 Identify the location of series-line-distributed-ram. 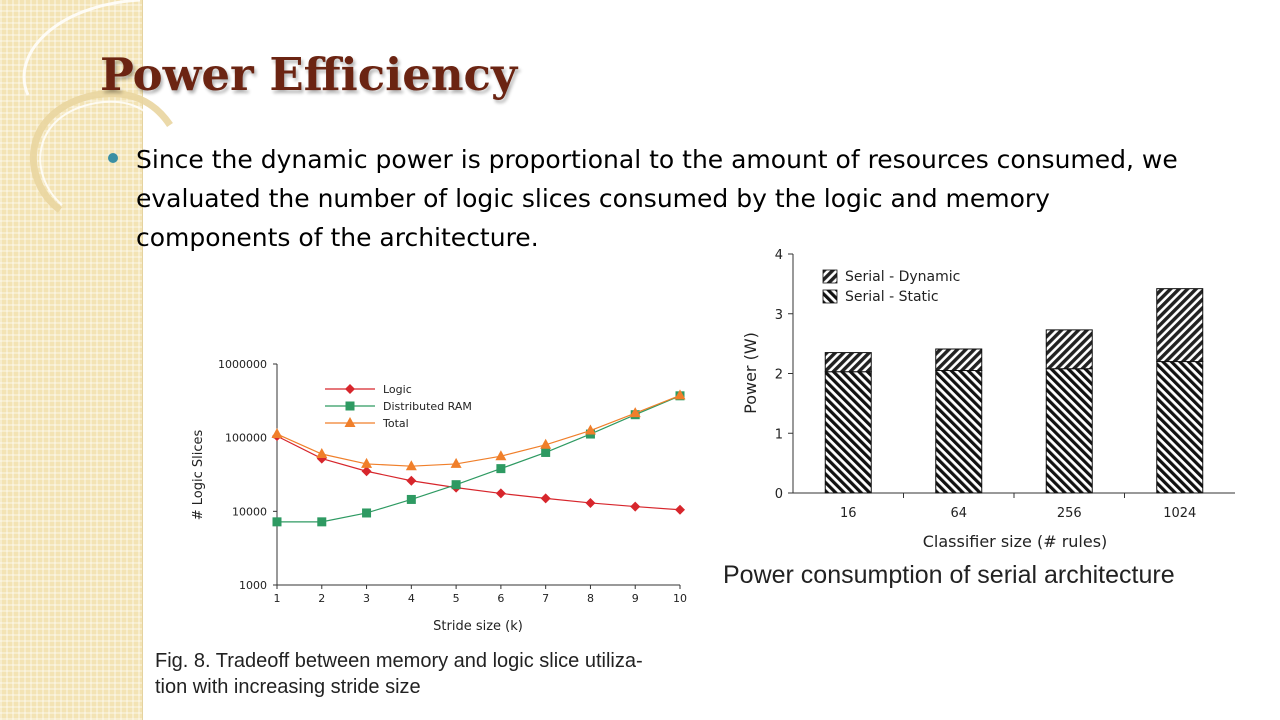
(479, 459).